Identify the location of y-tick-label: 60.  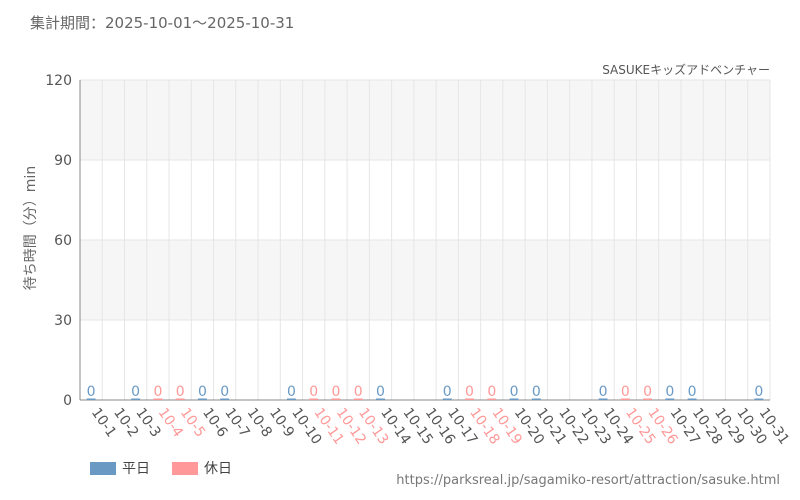
(63, 241).